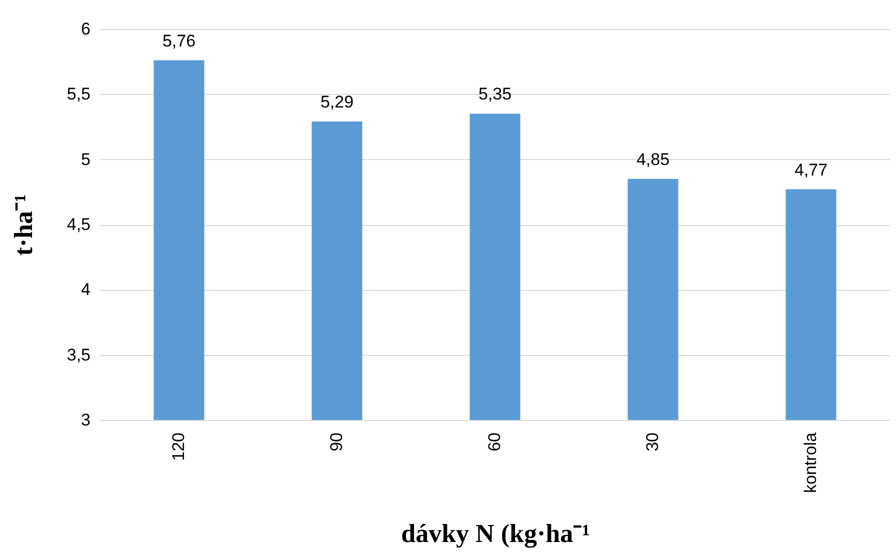  Describe the element at coordinates (653, 159) in the screenshot. I see `data-label: 4,85` at that location.